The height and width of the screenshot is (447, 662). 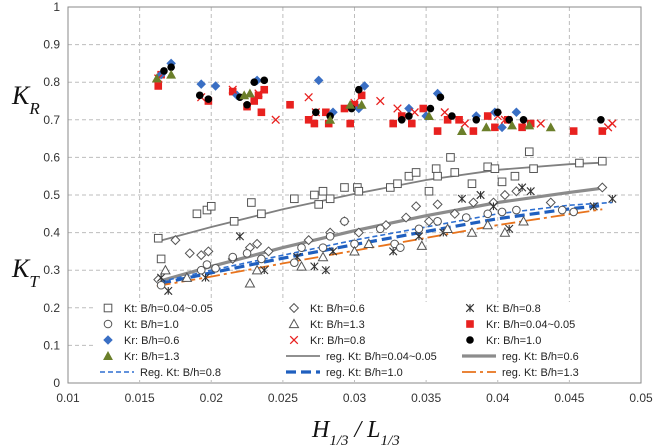 What do you see at coordinates (140, 398) in the screenshot?
I see `x-tick-label: 0.015` at bounding box center [140, 398].